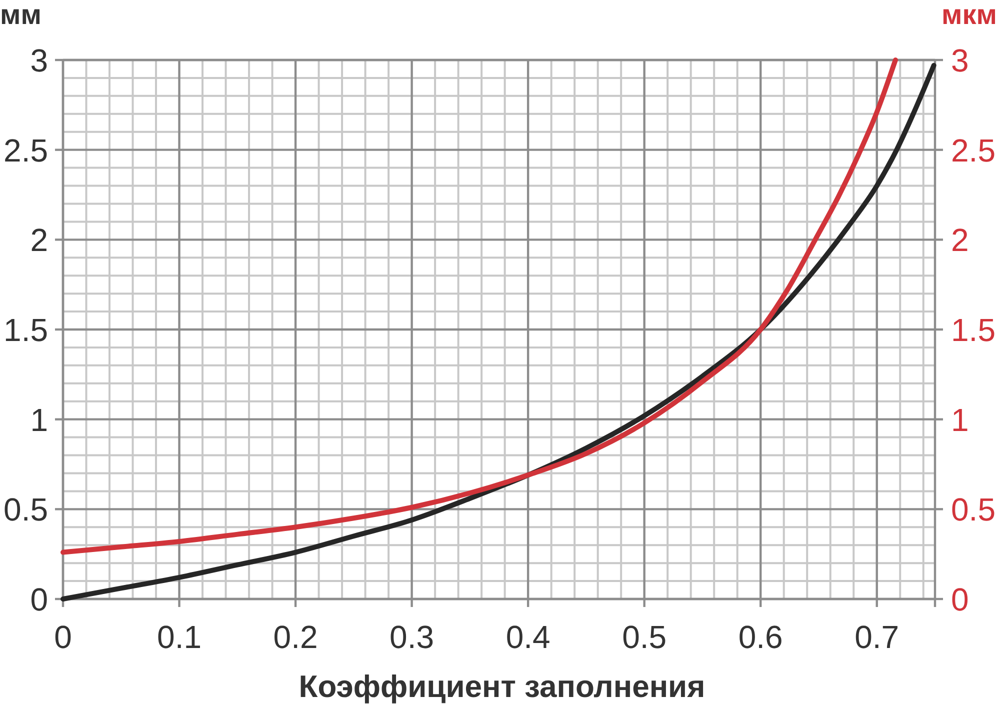 Image resolution: width=1000 pixels, height=704 pixels. Describe the element at coordinates (877, 637) in the screenshot. I see `x-tick-label: 0.7` at that location.